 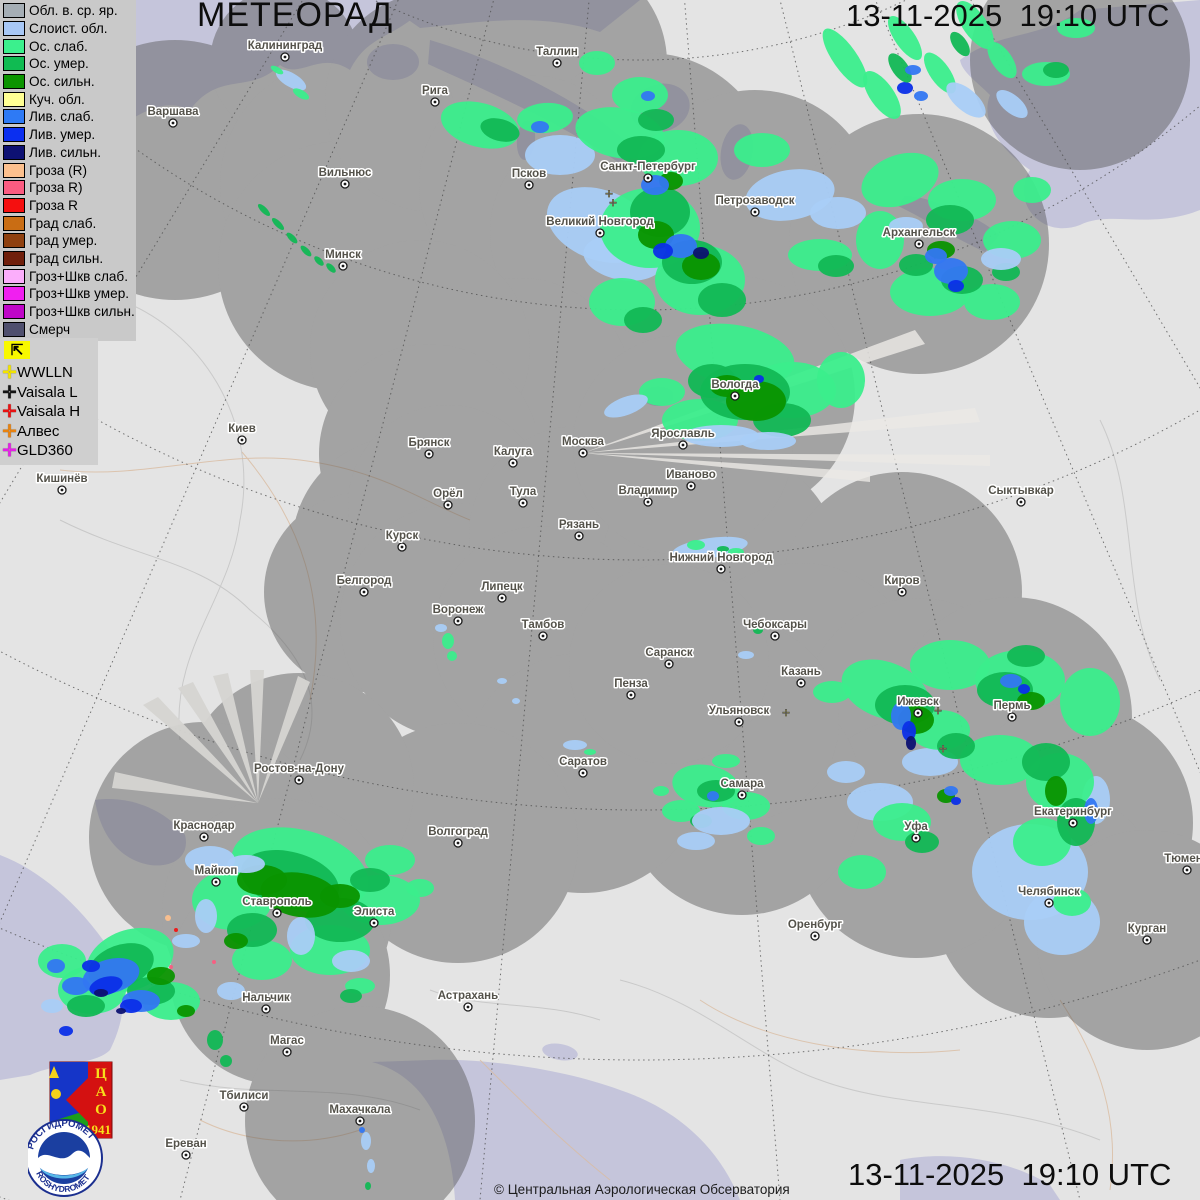 I want to click on city-marker: Киров, so click(x=902, y=585).